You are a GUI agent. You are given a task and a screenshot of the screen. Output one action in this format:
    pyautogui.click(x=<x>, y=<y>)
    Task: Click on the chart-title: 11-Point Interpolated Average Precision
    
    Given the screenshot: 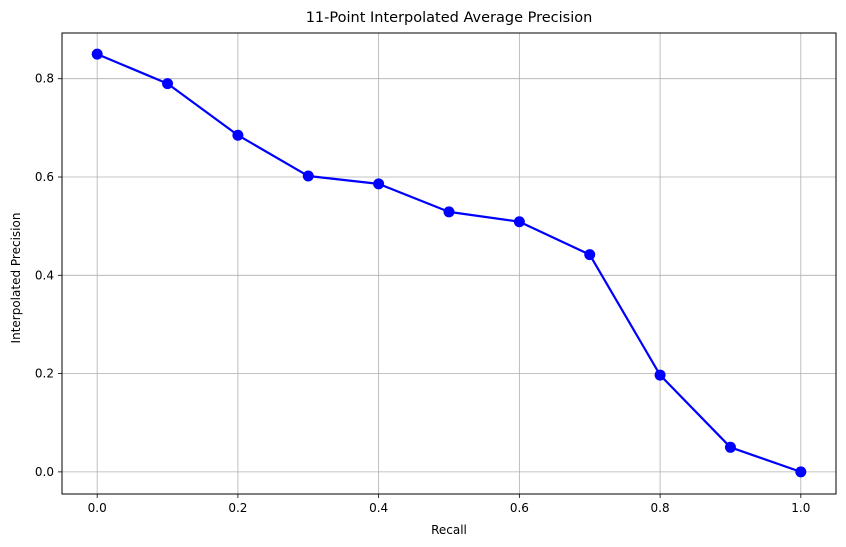 What is the action you would take?
    pyautogui.click(x=449, y=18)
    